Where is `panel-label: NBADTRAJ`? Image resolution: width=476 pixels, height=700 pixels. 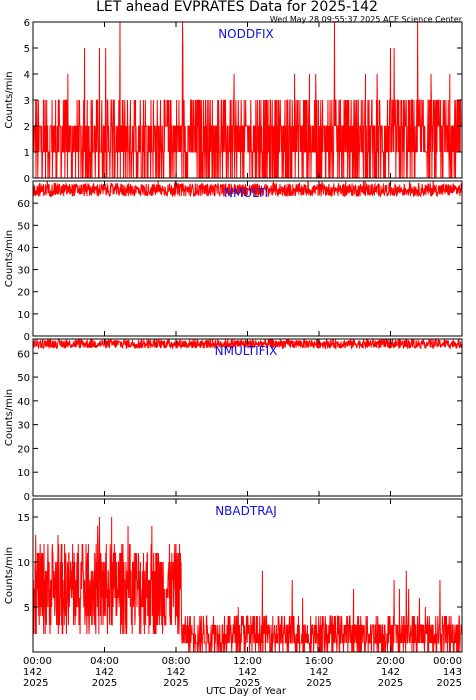 panel-label: NBADTRAJ is located at coordinates (246, 511).